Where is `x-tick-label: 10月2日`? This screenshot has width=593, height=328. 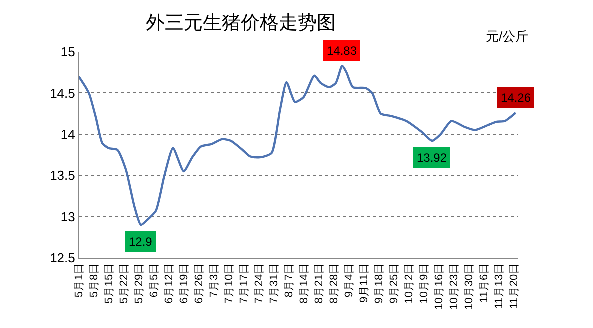 x-tick-label: 10月2日 is located at coordinates (409, 283).